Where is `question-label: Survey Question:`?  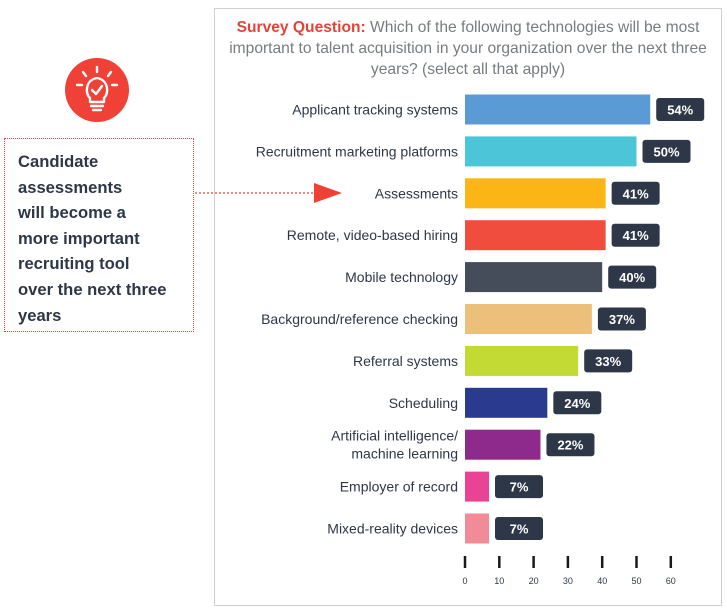 question-label: Survey Question: is located at coordinates (301, 27).